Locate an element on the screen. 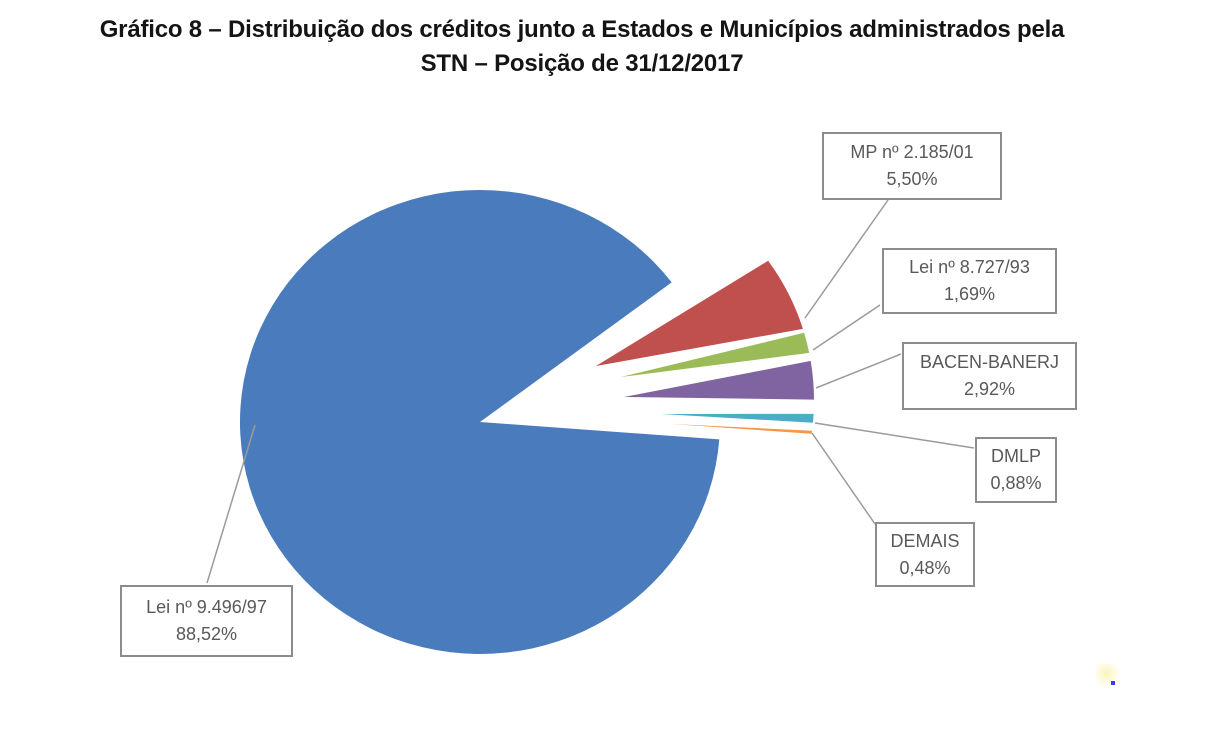 This screenshot has width=1208, height=738. callout-percent: 0,88% is located at coordinates (1016, 483).